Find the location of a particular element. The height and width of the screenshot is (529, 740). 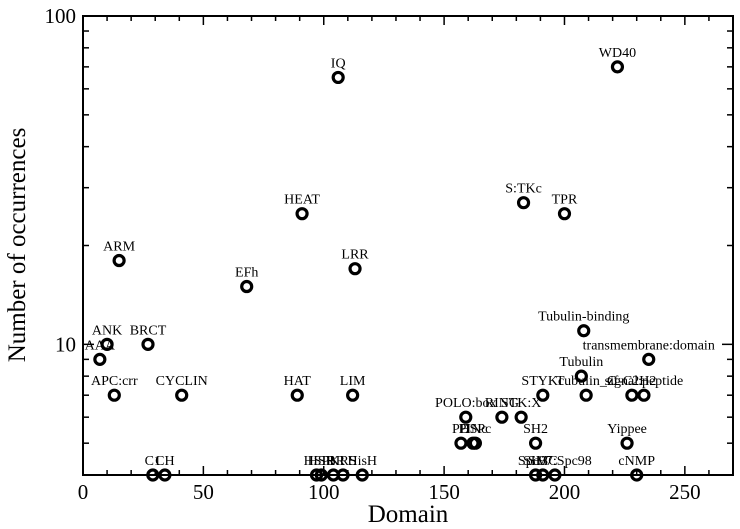

y-tick-label: 10 is located at coordinates (65, 344).